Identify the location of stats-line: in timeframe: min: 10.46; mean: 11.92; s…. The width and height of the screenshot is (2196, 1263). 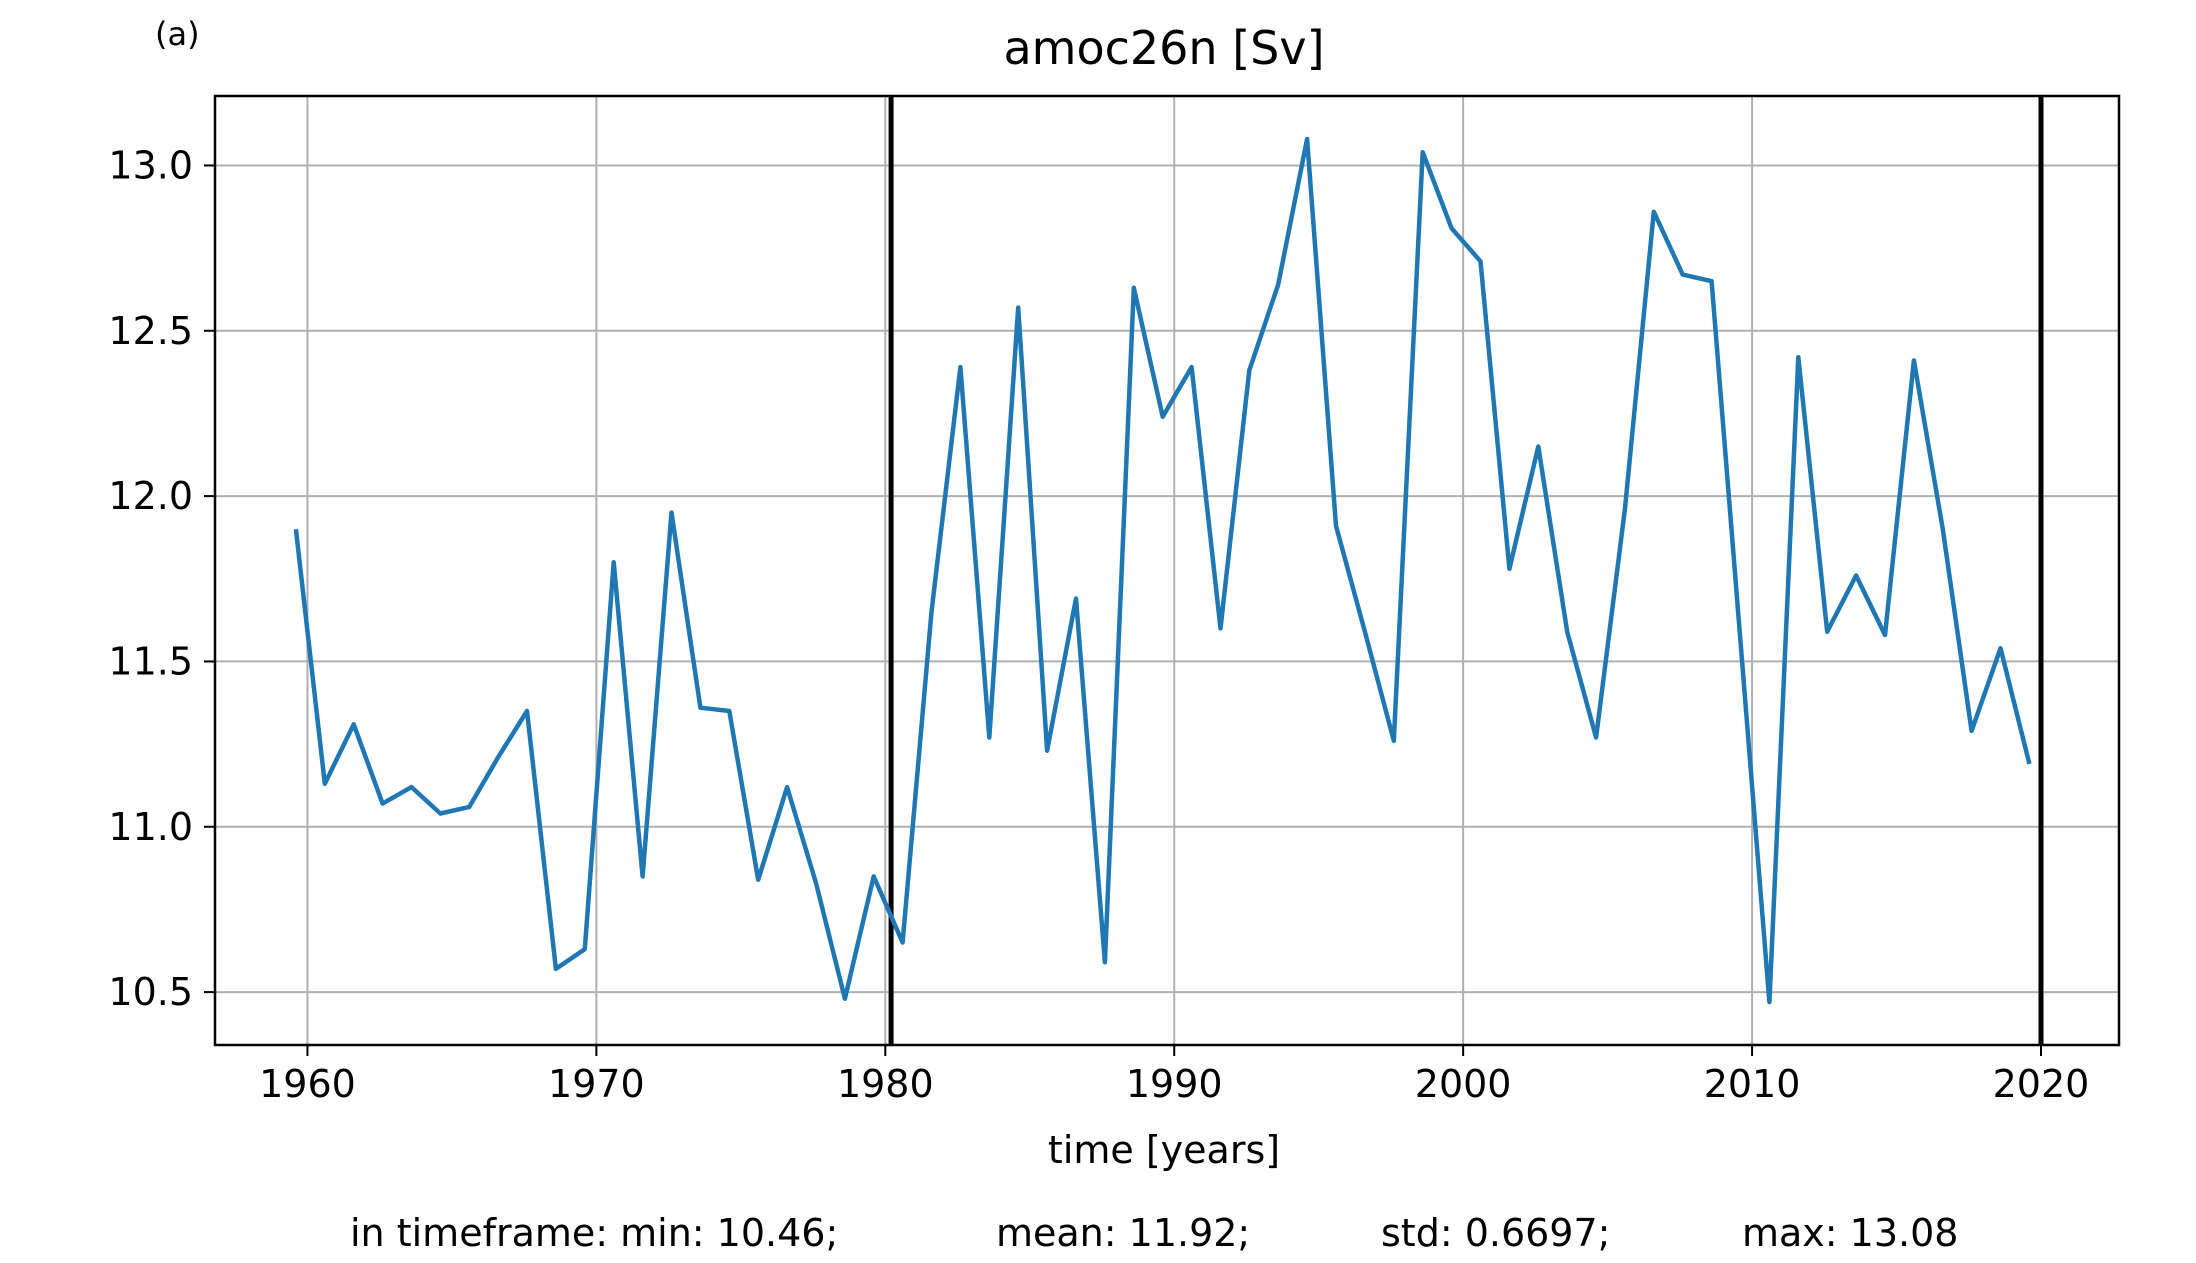
(1154, 1233).